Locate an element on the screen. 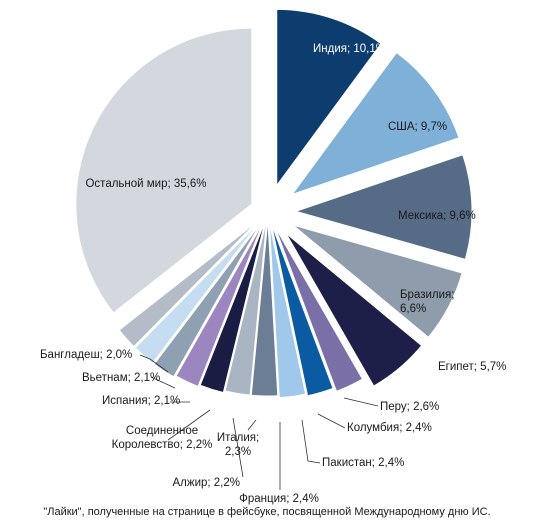 Image resolution: width=534 pixels, height=529 pixels. slice-label-3: Мексика; 9,6% is located at coordinates (437, 216).